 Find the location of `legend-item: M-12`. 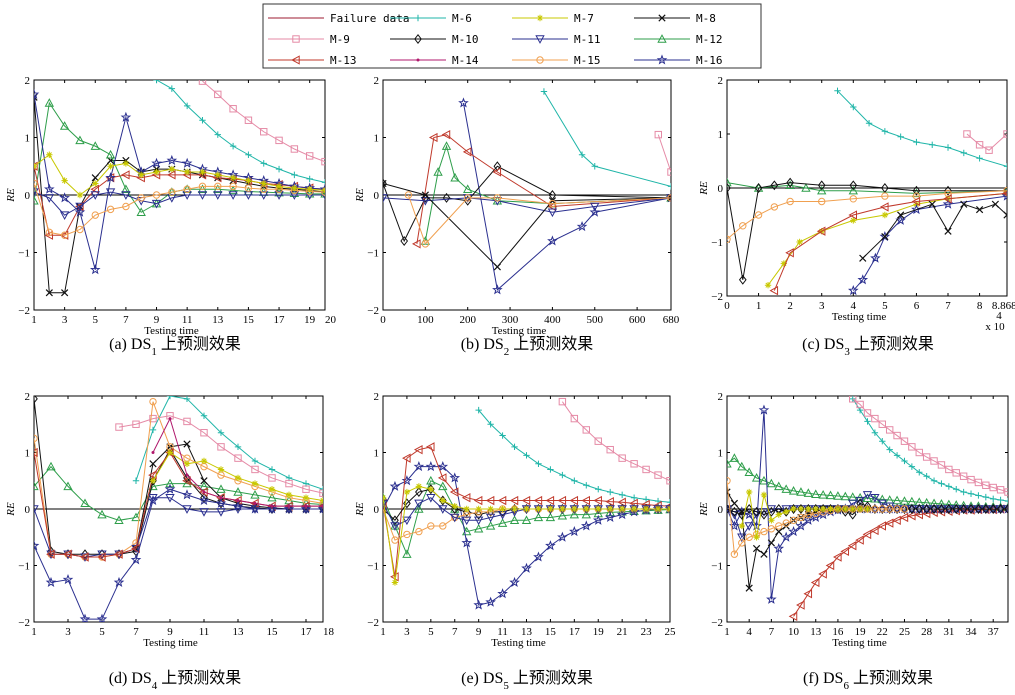

legend-item: M-12 is located at coordinates (678, 39).